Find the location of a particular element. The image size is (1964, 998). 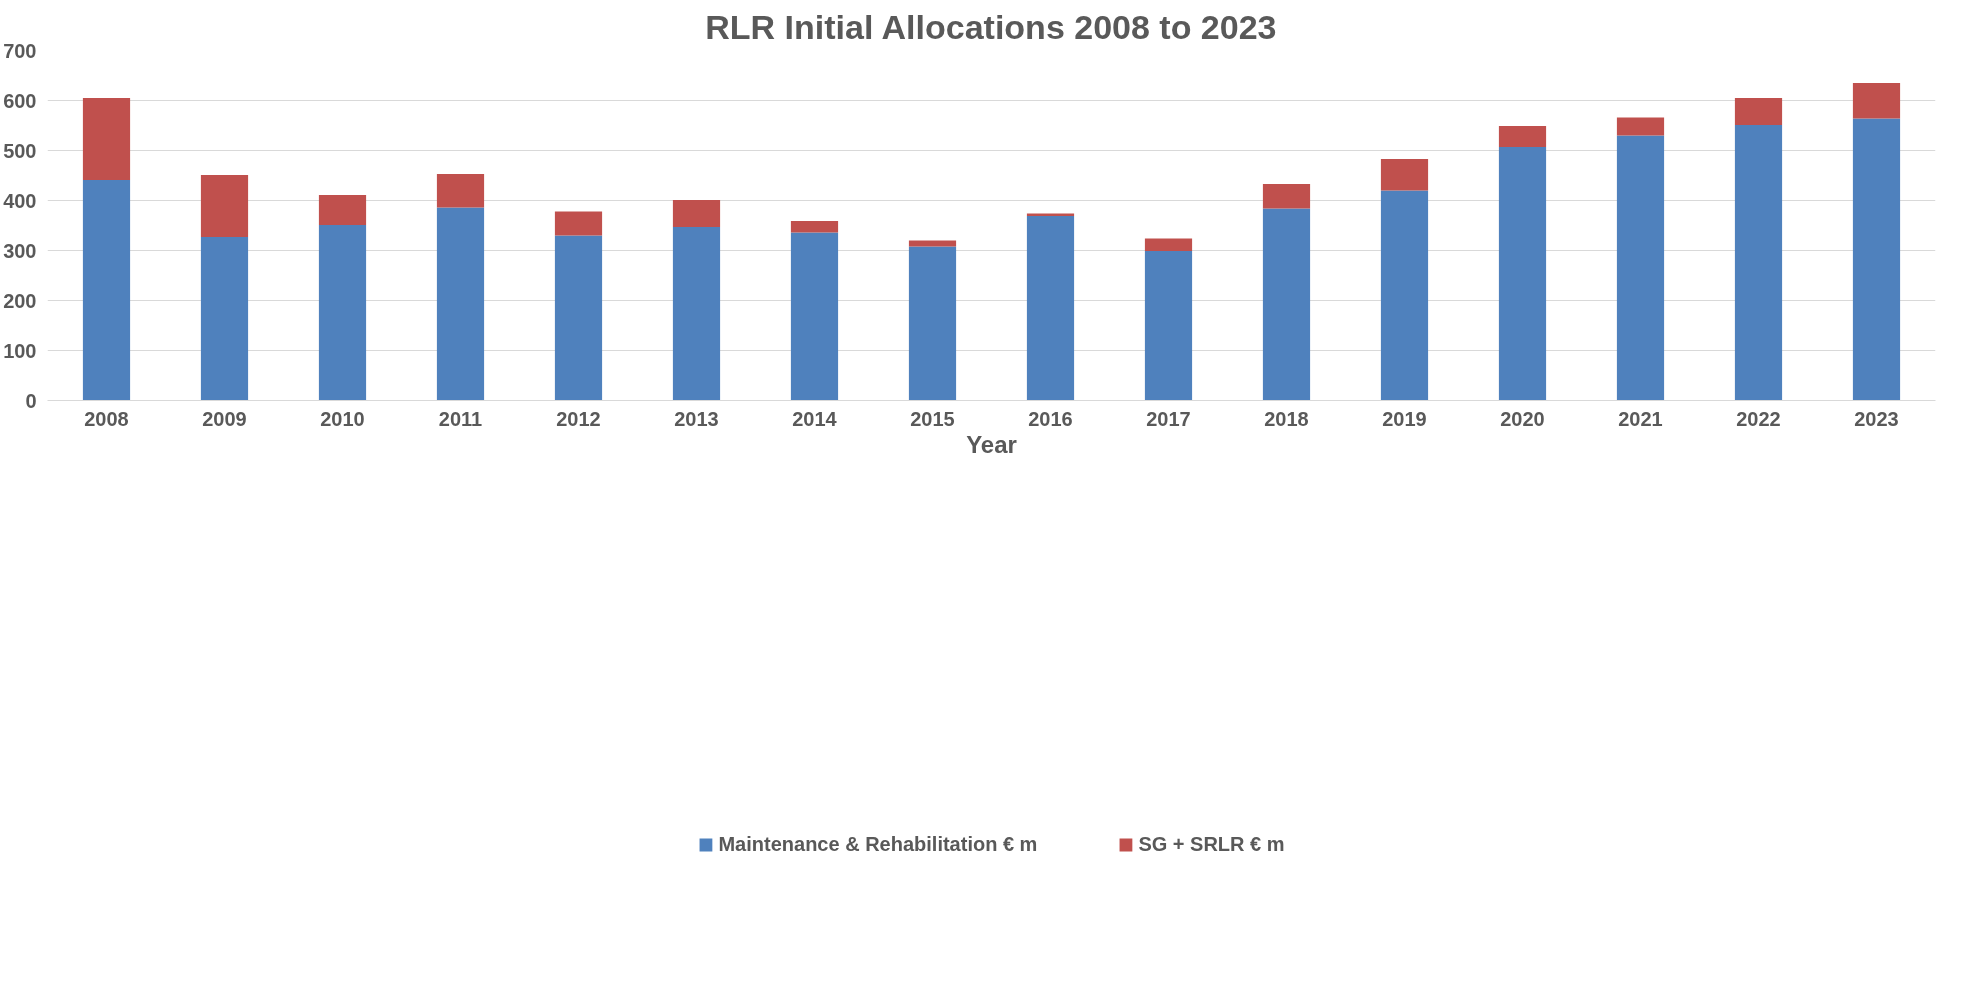

x-tick-label: 2018 is located at coordinates (1286, 418).